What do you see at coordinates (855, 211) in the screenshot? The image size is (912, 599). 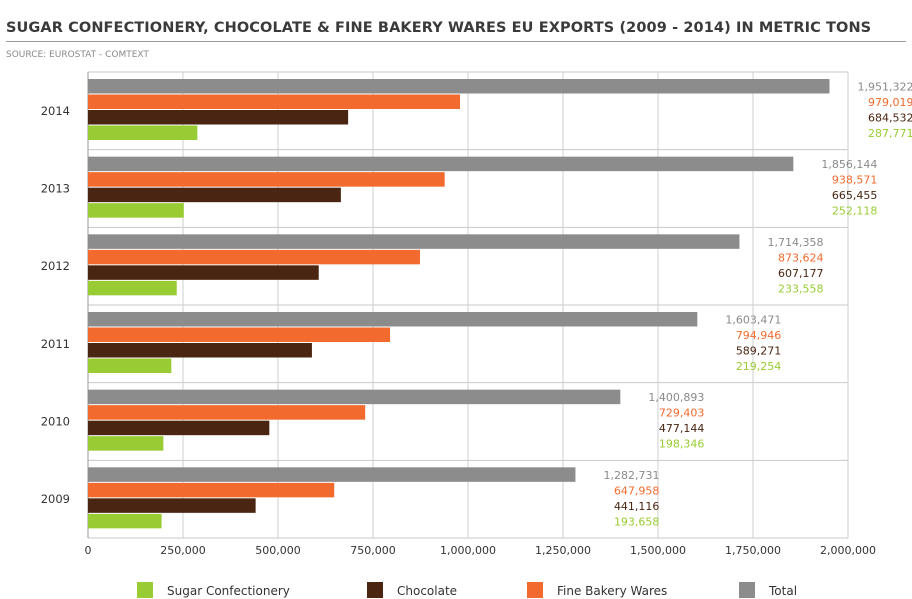 I see `data-label: 252,118` at bounding box center [855, 211].